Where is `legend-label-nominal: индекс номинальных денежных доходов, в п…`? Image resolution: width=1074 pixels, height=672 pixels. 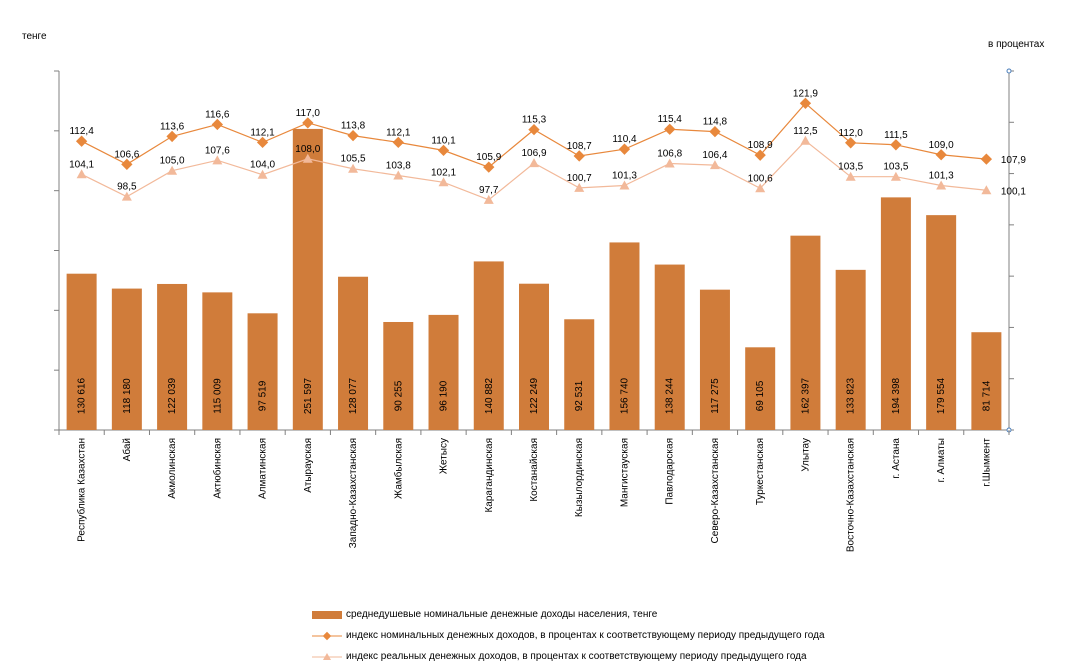 legend-label-nominal: индекс номинальных денежных доходов, в п… is located at coordinates (585, 635).